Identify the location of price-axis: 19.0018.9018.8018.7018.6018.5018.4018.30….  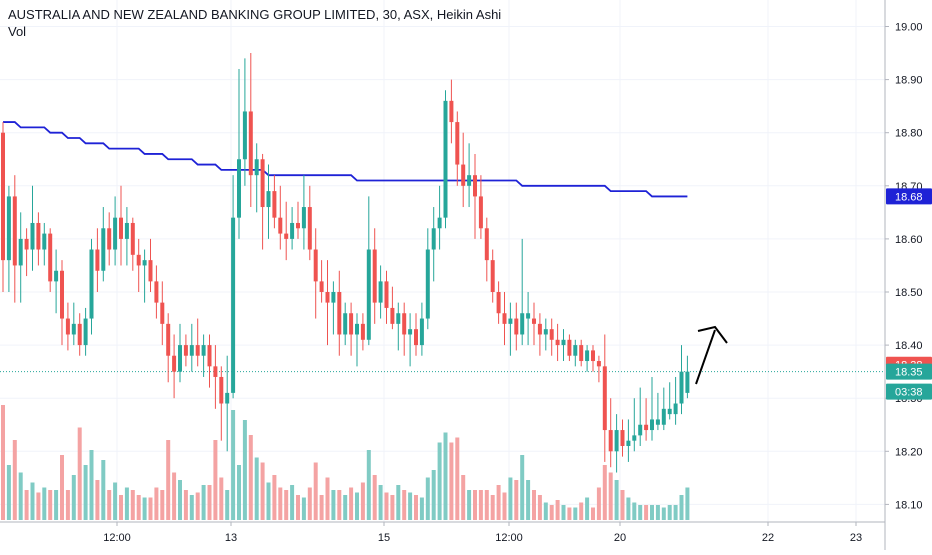
(903, 275).